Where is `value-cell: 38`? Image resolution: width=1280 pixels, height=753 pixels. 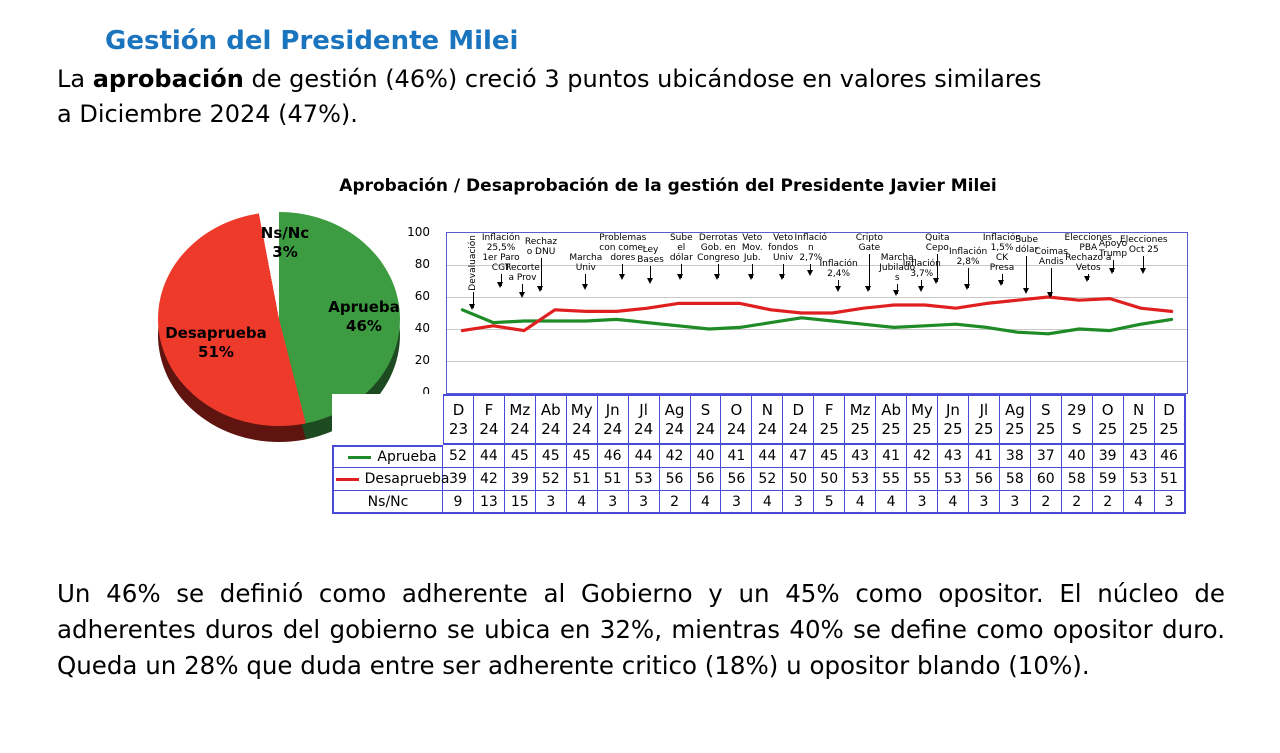 value-cell: 38 is located at coordinates (1015, 456).